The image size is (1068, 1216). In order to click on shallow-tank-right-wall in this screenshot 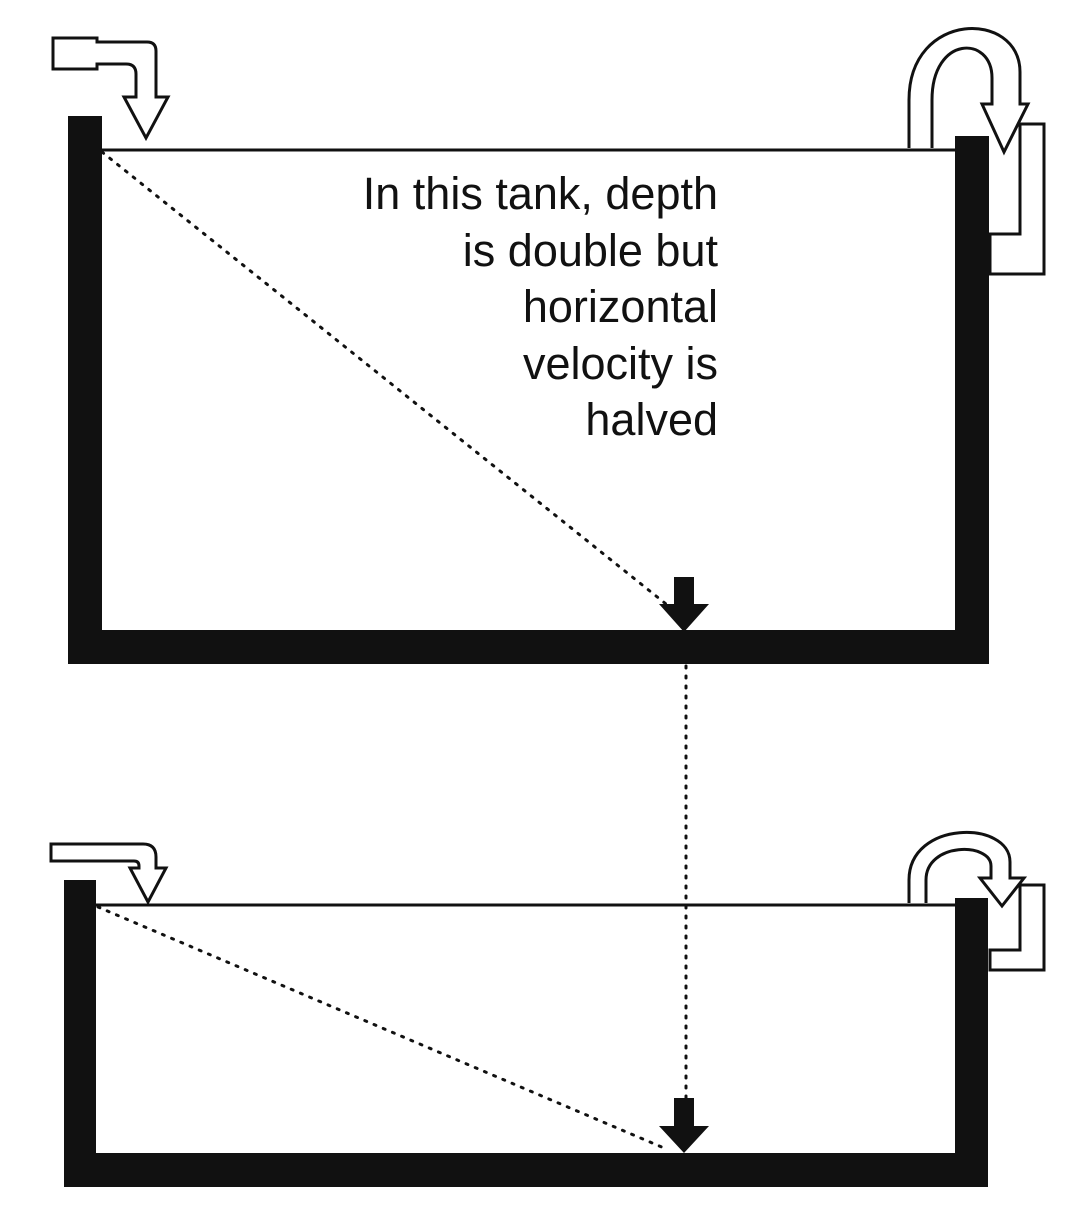, I will do `click(971, 1042)`.